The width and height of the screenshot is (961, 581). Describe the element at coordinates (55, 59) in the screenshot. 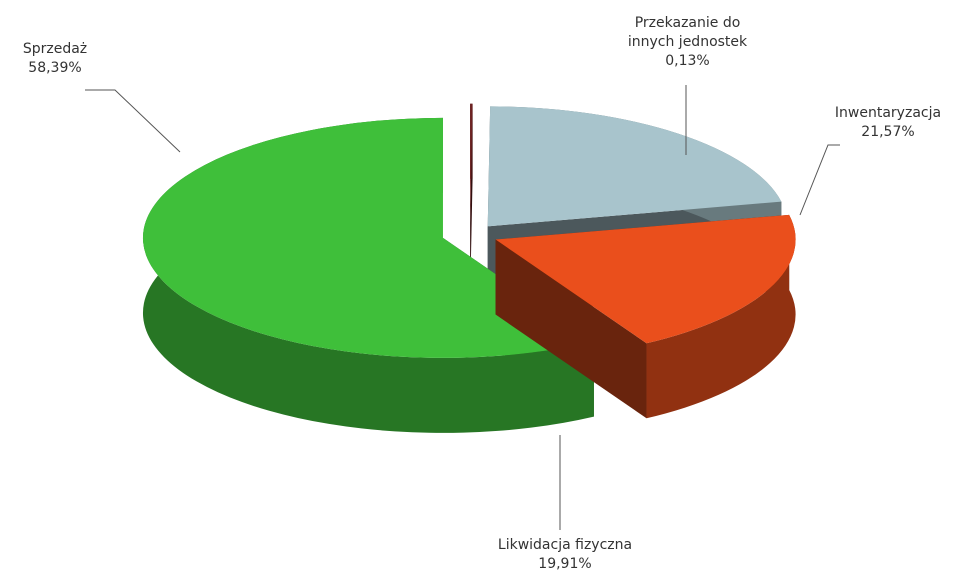

I see `label: Sprzedaż 58,39%` at that location.